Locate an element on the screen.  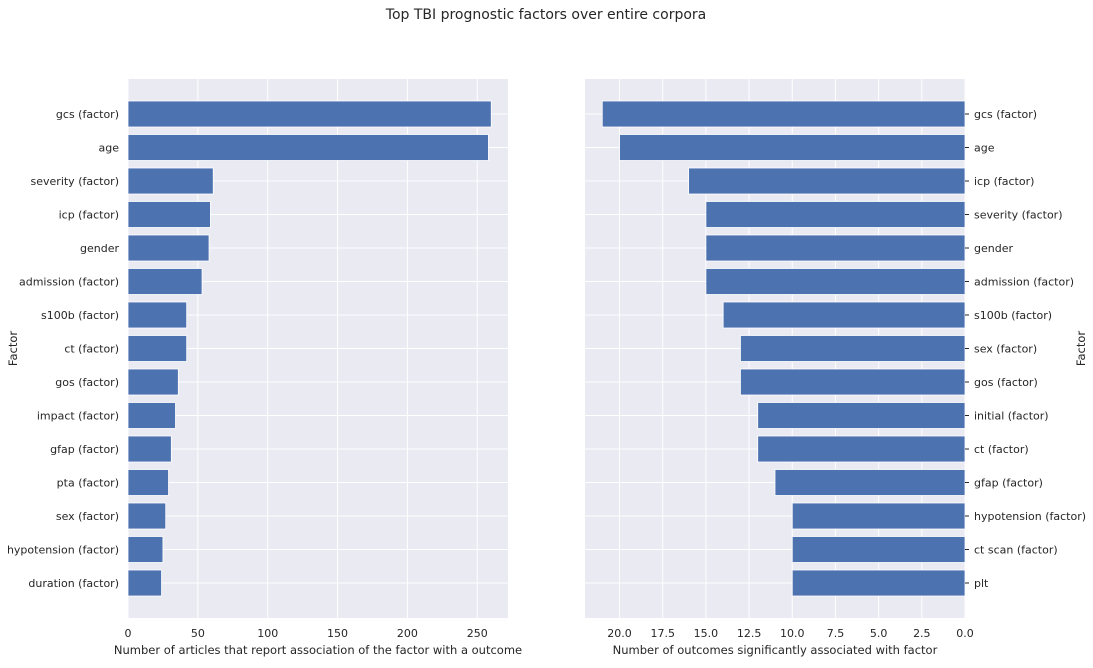
x-tick-label: 100 is located at coordinates (267, 633).